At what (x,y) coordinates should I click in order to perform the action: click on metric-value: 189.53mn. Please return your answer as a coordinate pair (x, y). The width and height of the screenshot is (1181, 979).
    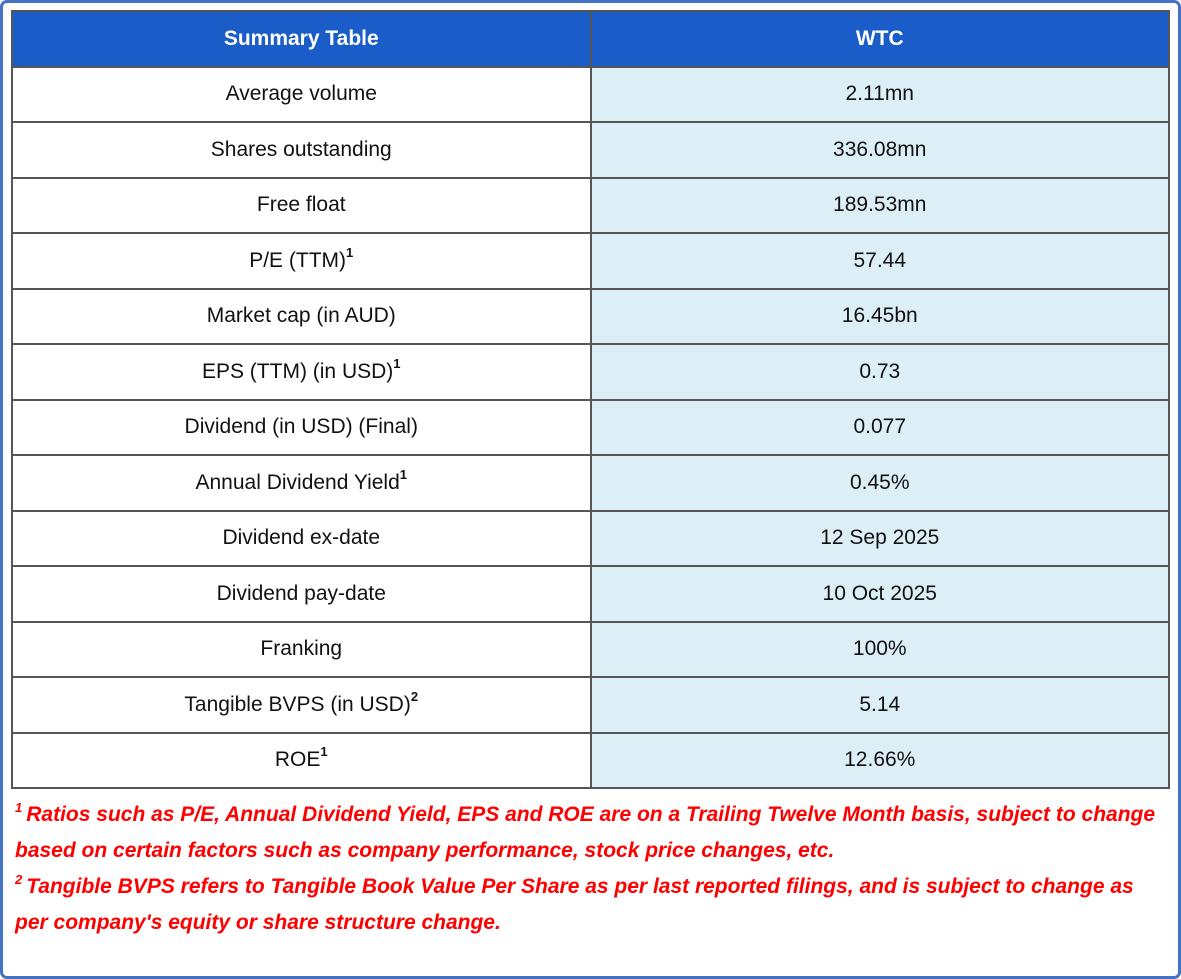
    Looking at the image, I should click on (880, 205).